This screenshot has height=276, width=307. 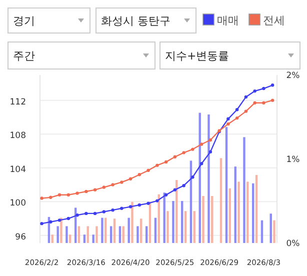 What do you see at coordinates (293, 160) in the screenshot?
I see `y2-tick-label: 1%` at bounding box center [293, 160].